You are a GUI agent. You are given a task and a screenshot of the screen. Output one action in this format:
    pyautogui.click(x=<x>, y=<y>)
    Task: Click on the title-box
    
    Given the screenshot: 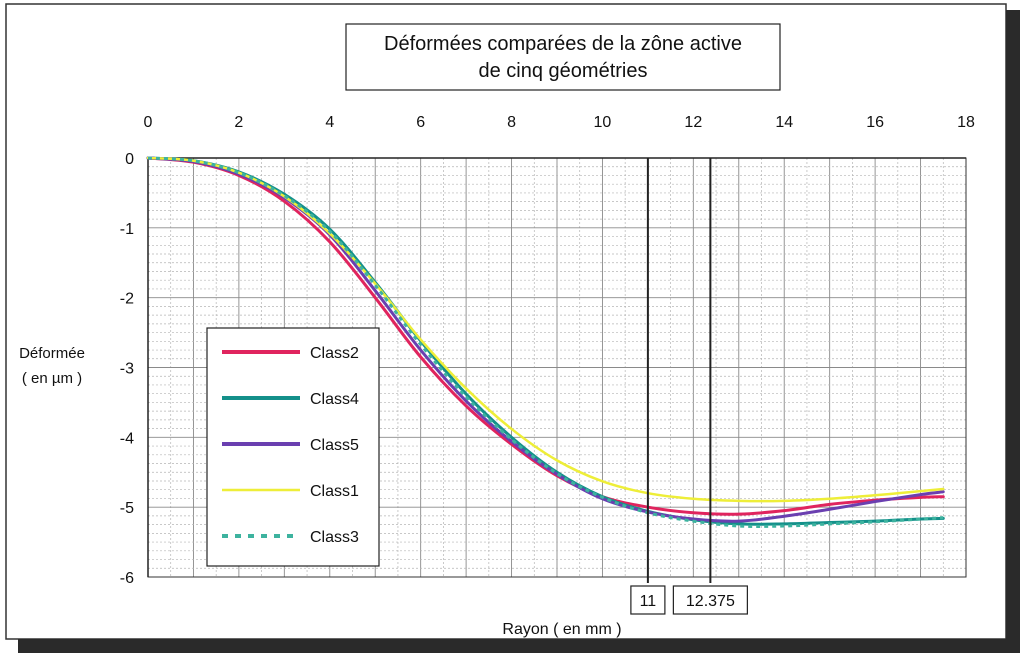 What is the action you would take?
    pyautogui.click(x=563, y=57)
    